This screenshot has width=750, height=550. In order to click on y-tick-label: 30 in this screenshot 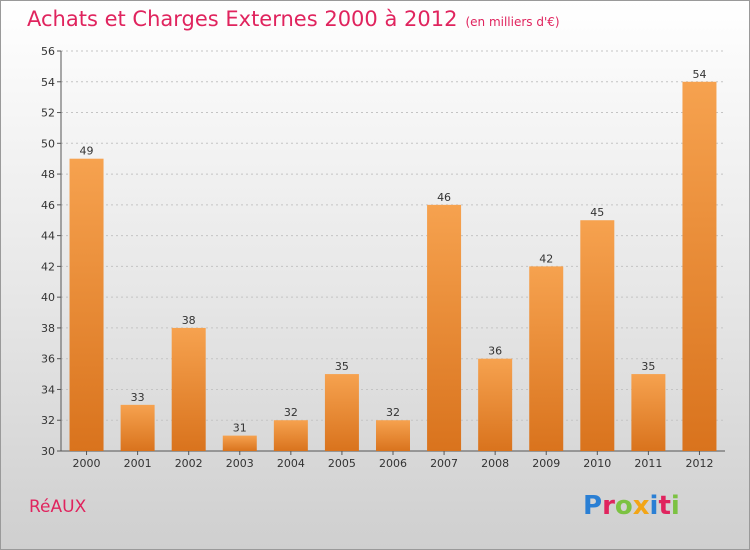, I will do `click(48, 451)`.